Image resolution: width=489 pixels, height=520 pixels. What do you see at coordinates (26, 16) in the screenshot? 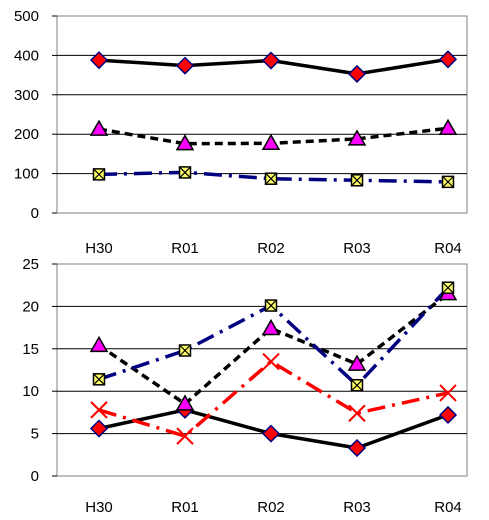
I see `y-tick-label: 500` at bounding box center [26, 16].